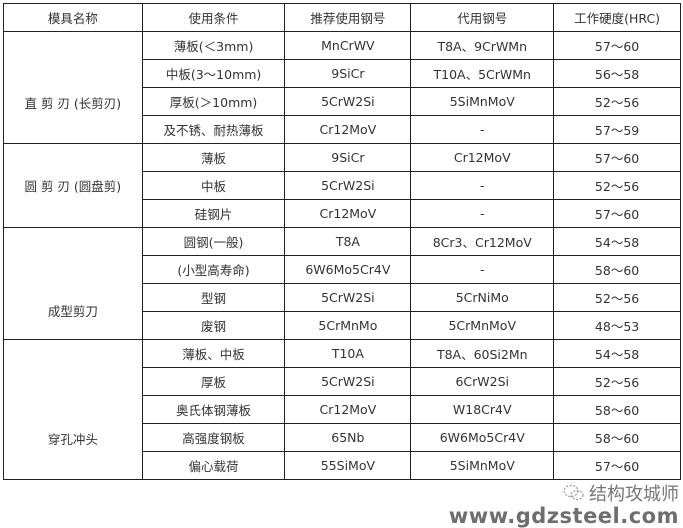 Image resolution: width=683 pixels, height=528 pixels. Describe the element at coordinates (73, 87) in the screenshot. I see `mold-name-cell: 直 剪 刃 (长剪刃)` at that location.